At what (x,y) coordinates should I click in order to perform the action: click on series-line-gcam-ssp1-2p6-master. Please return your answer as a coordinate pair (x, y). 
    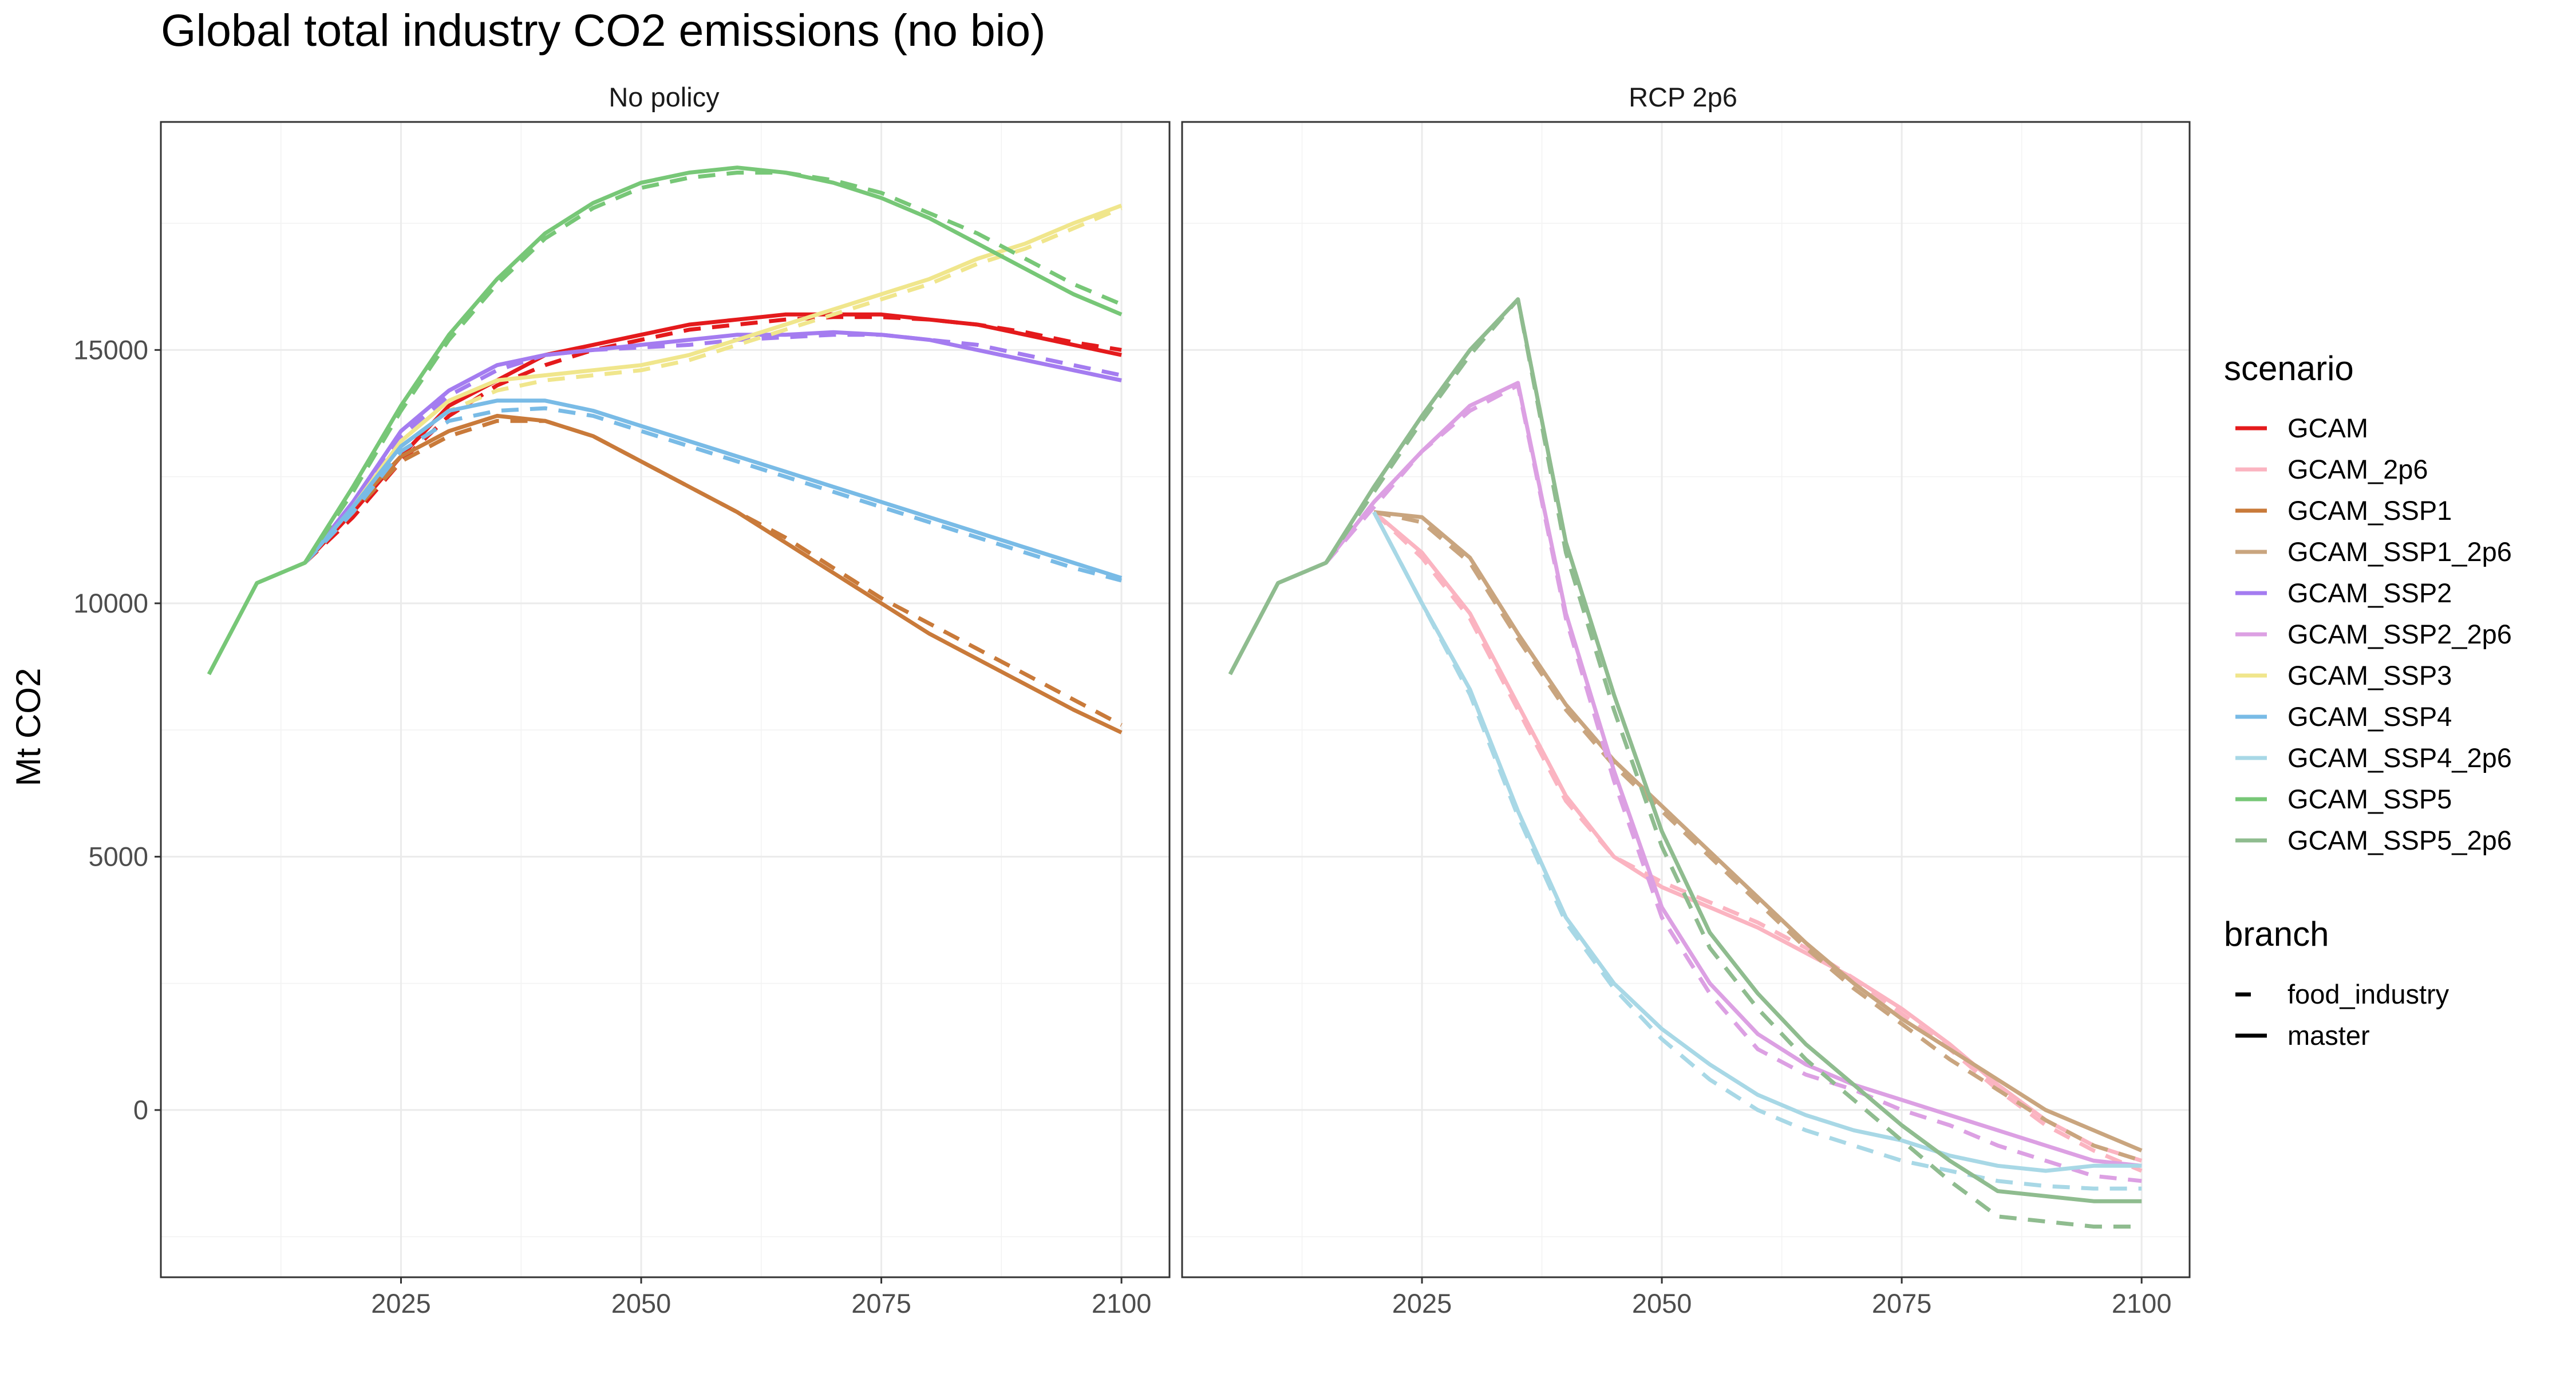
    Looking at the image, I should click on (1758, 831).